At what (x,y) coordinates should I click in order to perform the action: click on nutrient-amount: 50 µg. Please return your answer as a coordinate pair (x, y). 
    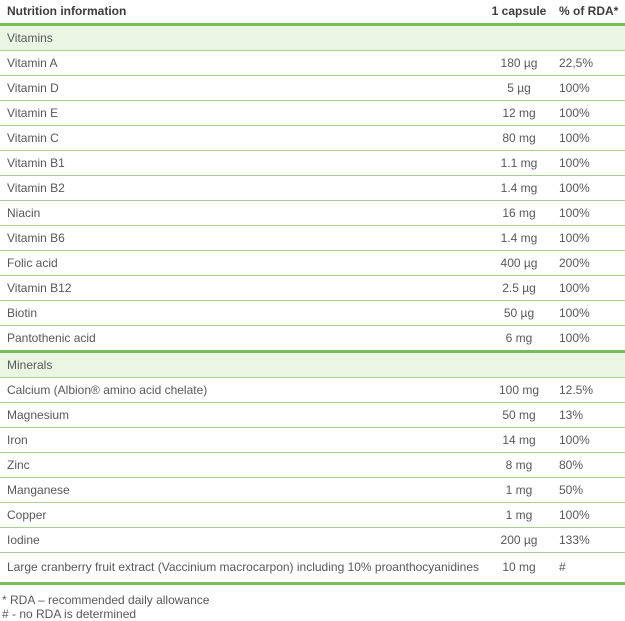
    Looking at the image, I should click on (519, 313).